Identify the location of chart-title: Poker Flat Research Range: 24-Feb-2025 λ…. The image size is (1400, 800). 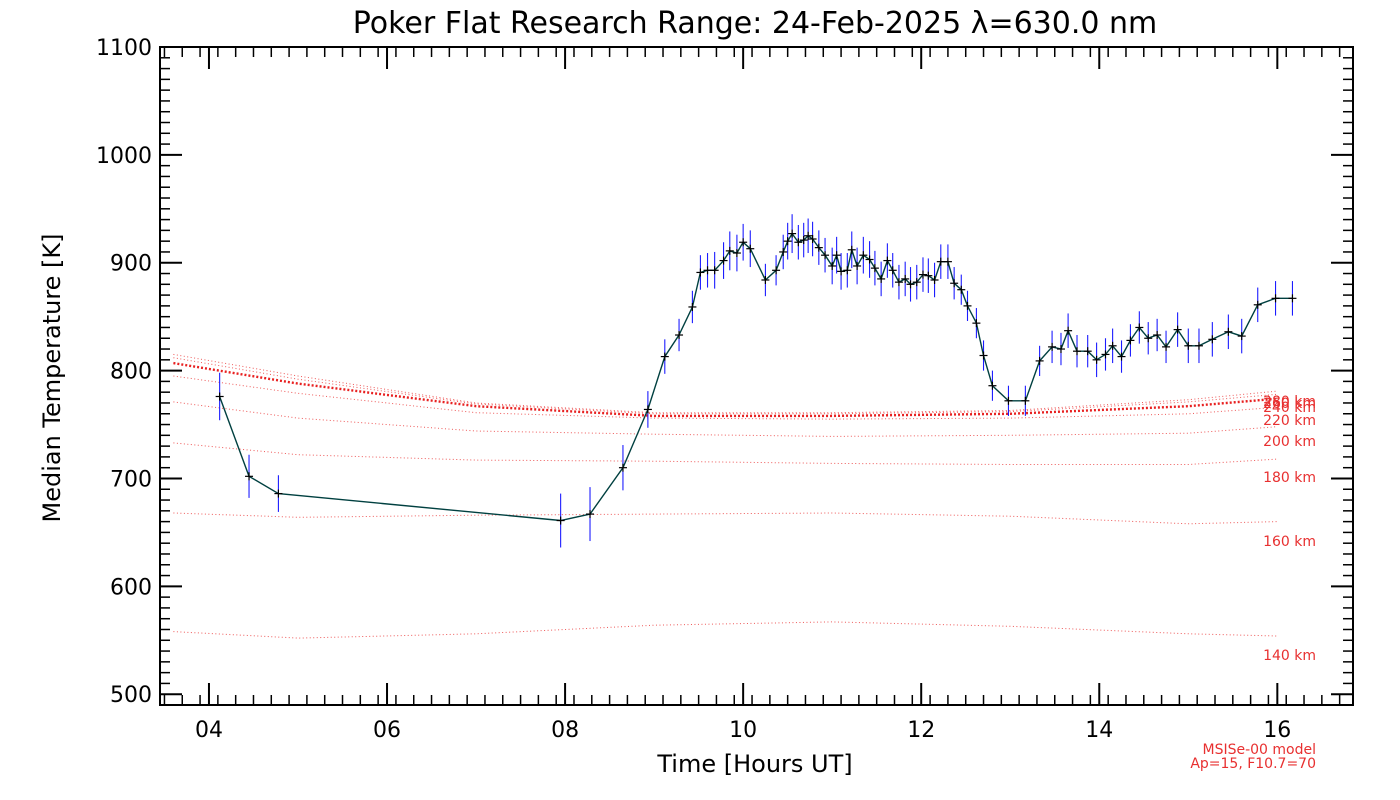
(755, 23).